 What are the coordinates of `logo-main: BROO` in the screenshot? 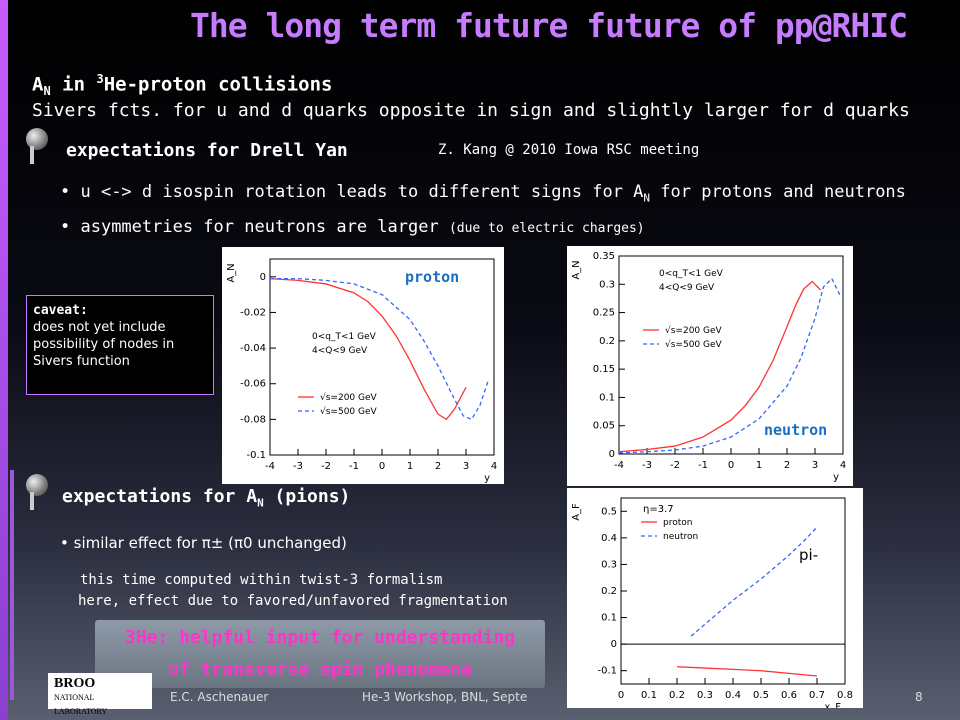 It's located at (75, 683).